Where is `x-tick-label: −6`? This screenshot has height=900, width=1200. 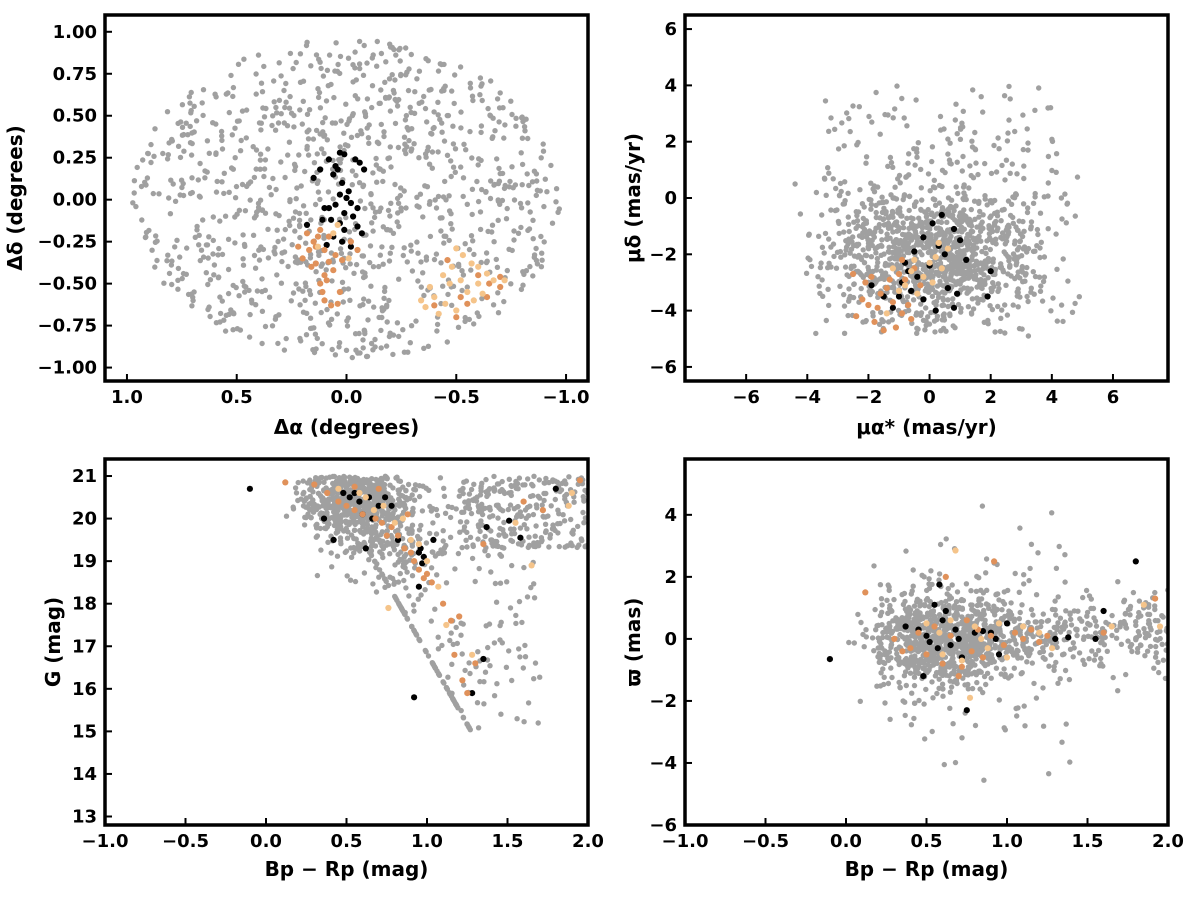 x-tick-label: −6 is located at coordinates (746, 397).